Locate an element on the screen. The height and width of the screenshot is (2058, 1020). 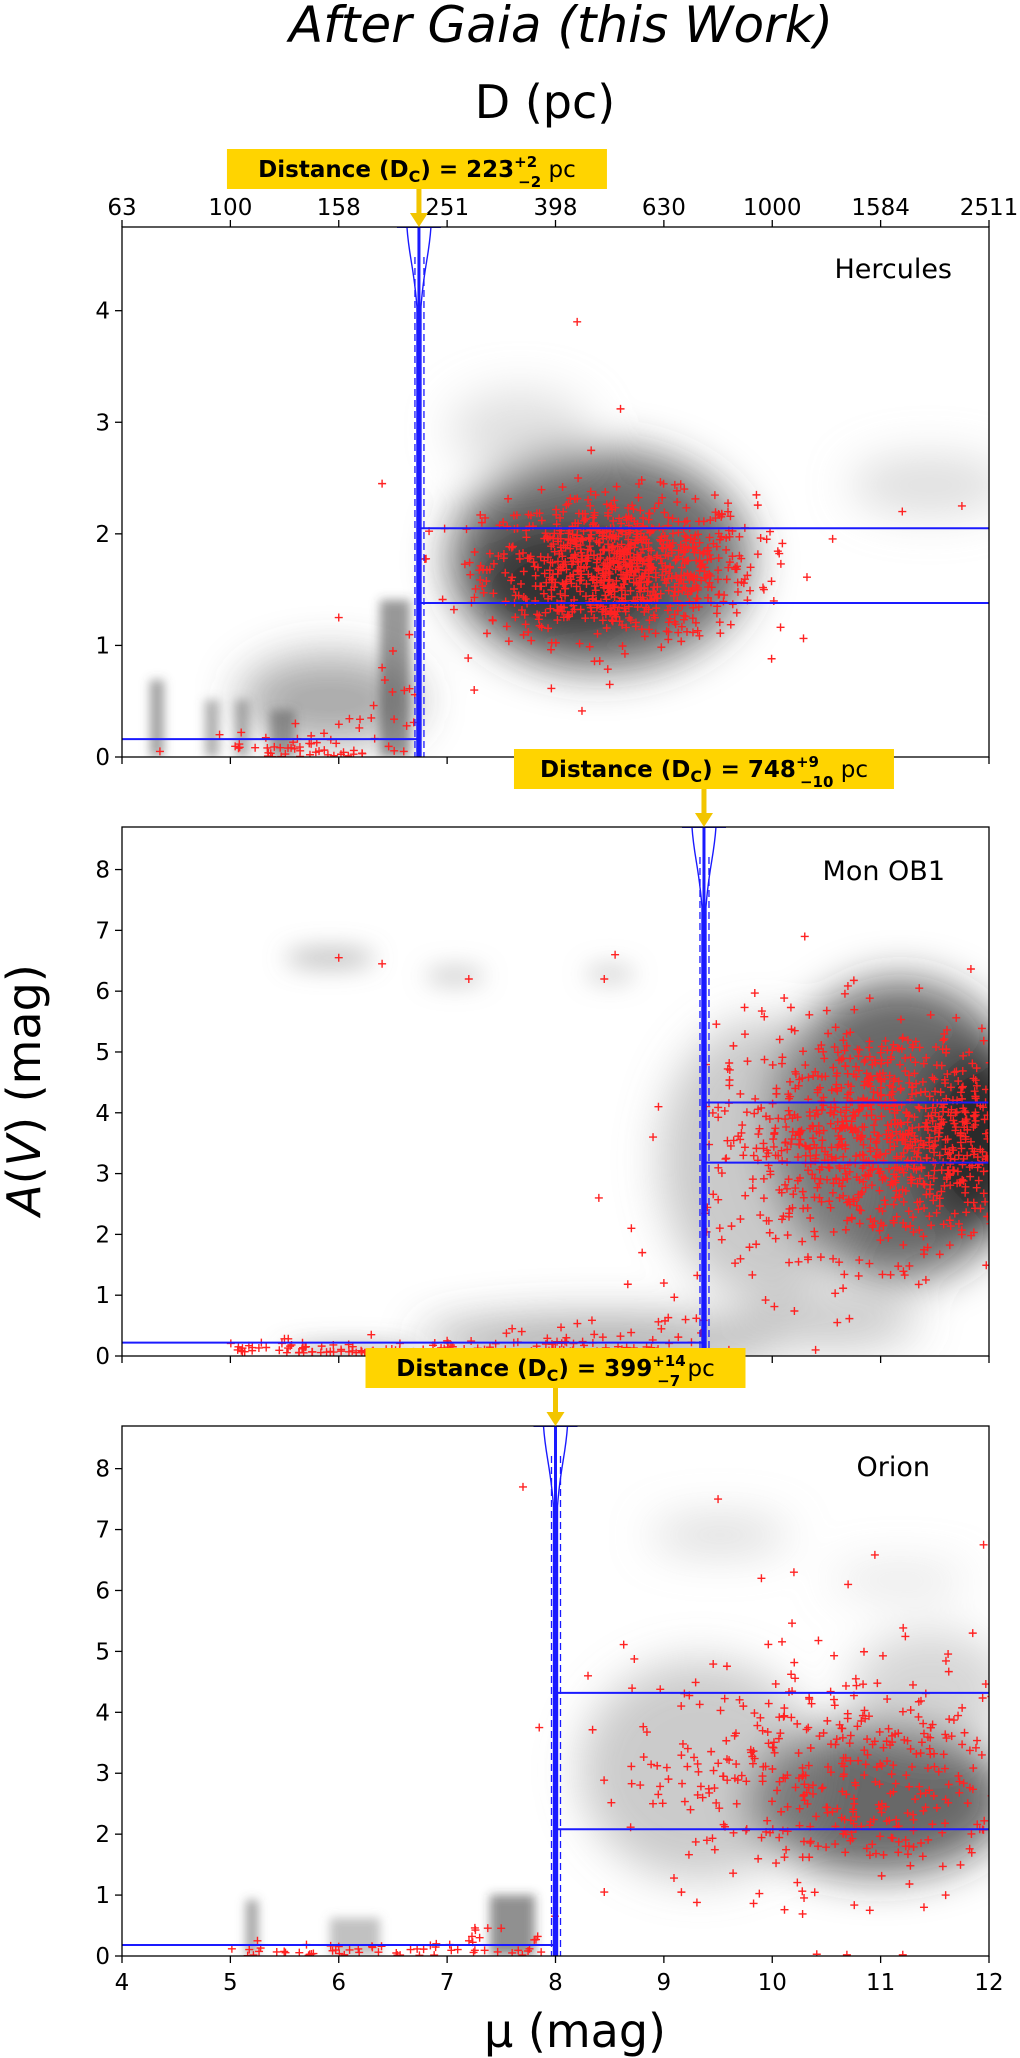
y-tick-label: 7 is located at coordinates (102, 931).